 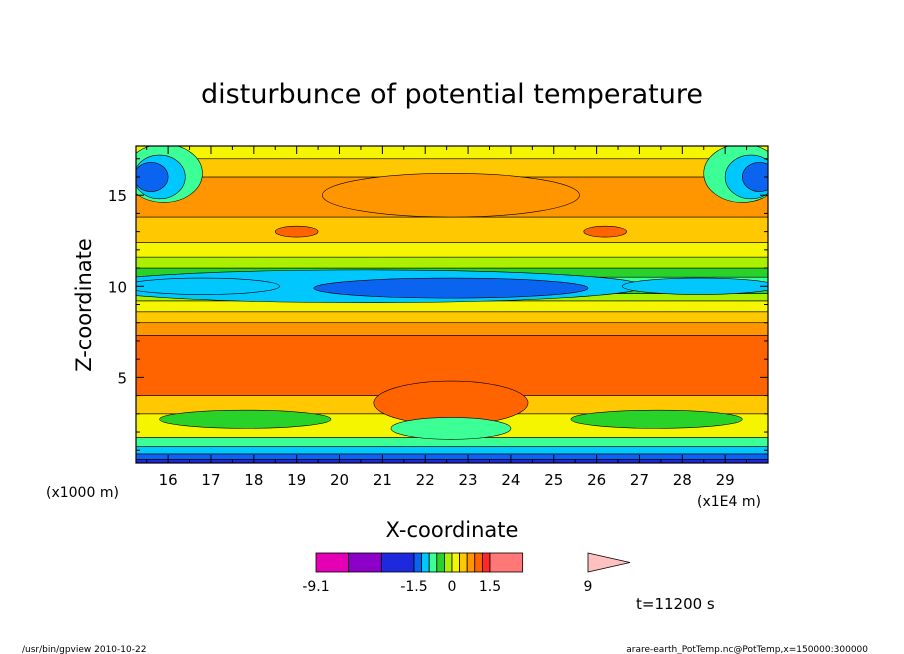 What do you see at coordinates (682, 480) in the screenshot?
I see `x-tick-label: 28` at bounding box center [682, 480].